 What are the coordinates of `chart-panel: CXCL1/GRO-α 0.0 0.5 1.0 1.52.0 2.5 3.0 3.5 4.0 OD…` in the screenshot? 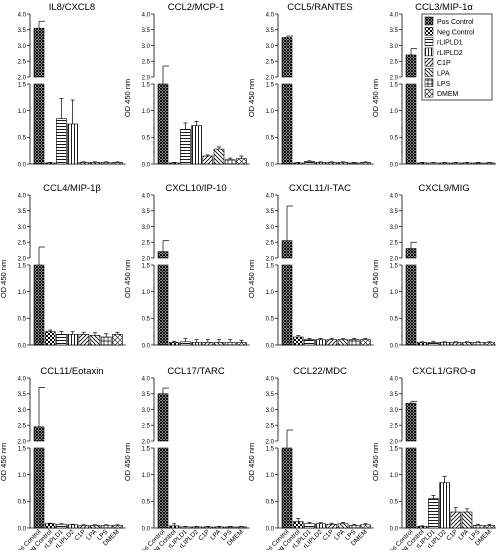 It's located at (433, 460).